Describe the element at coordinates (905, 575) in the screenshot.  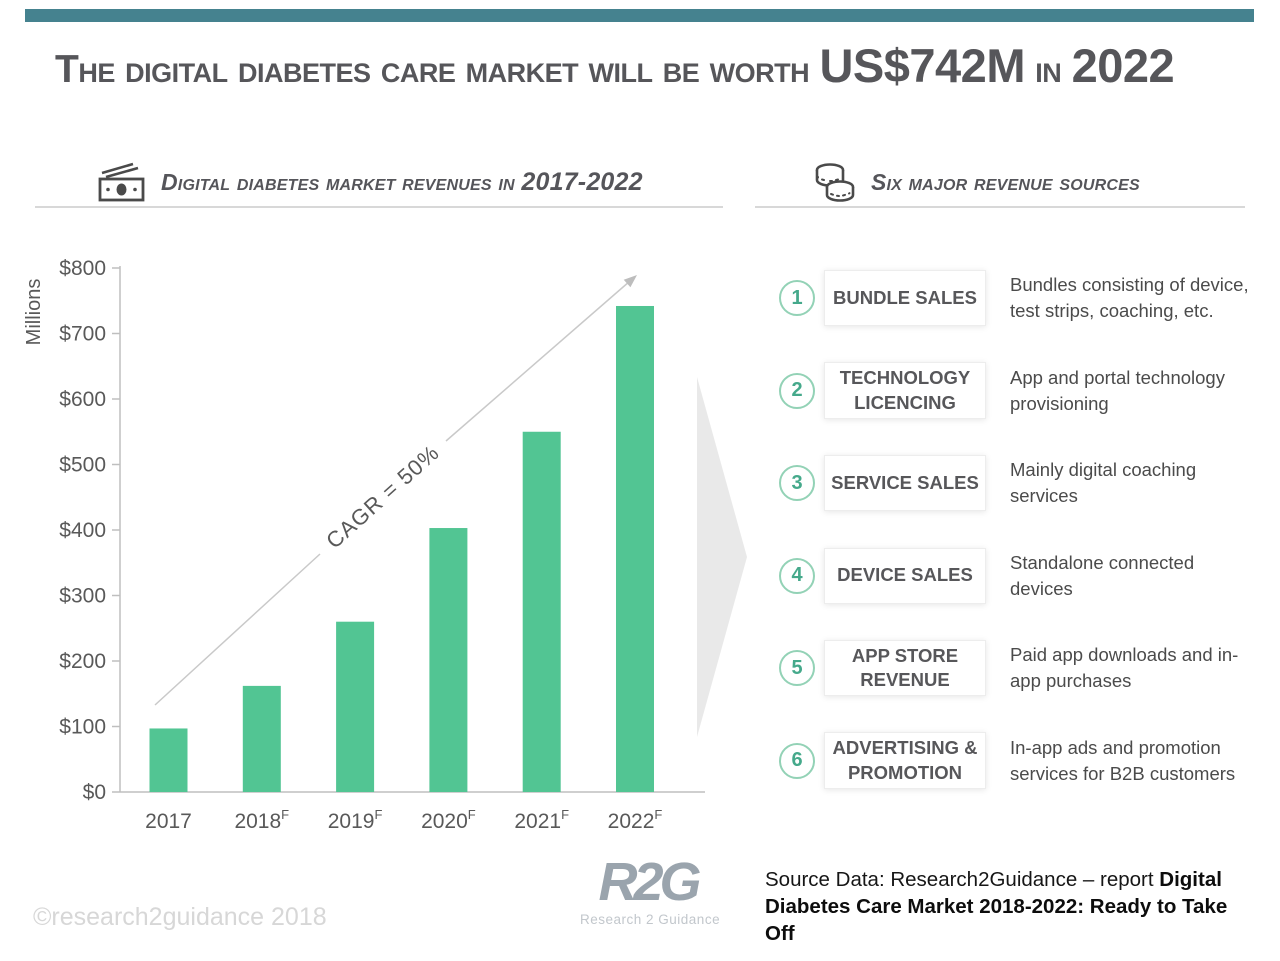
I see `source-label-box: DEVICE SALES` at that location.